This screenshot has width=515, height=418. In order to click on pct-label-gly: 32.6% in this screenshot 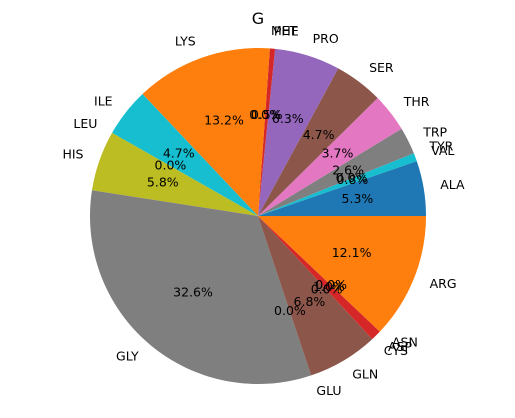, I will do `click(193, 292)`.